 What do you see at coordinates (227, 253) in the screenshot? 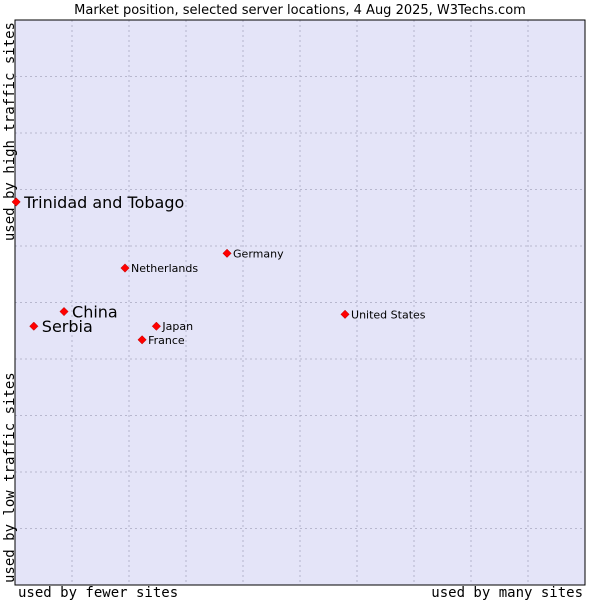
I see `point-marker-germany` at bounding box center [227, 253].